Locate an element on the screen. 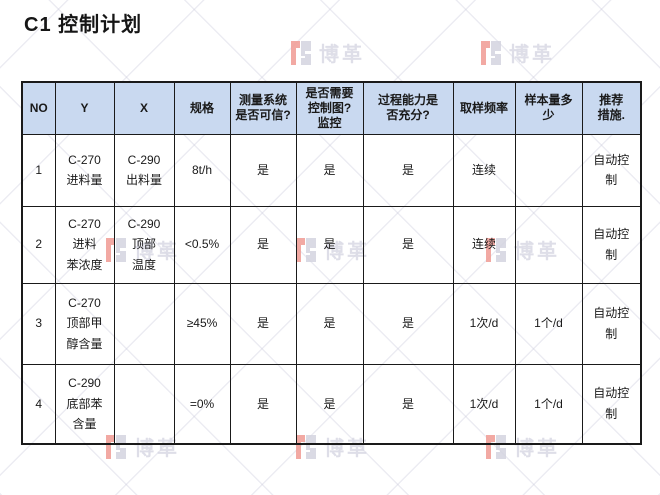 This screenshot has width=660, height=495. cell-spec: <0.5% is located at coordinates (202, 244).